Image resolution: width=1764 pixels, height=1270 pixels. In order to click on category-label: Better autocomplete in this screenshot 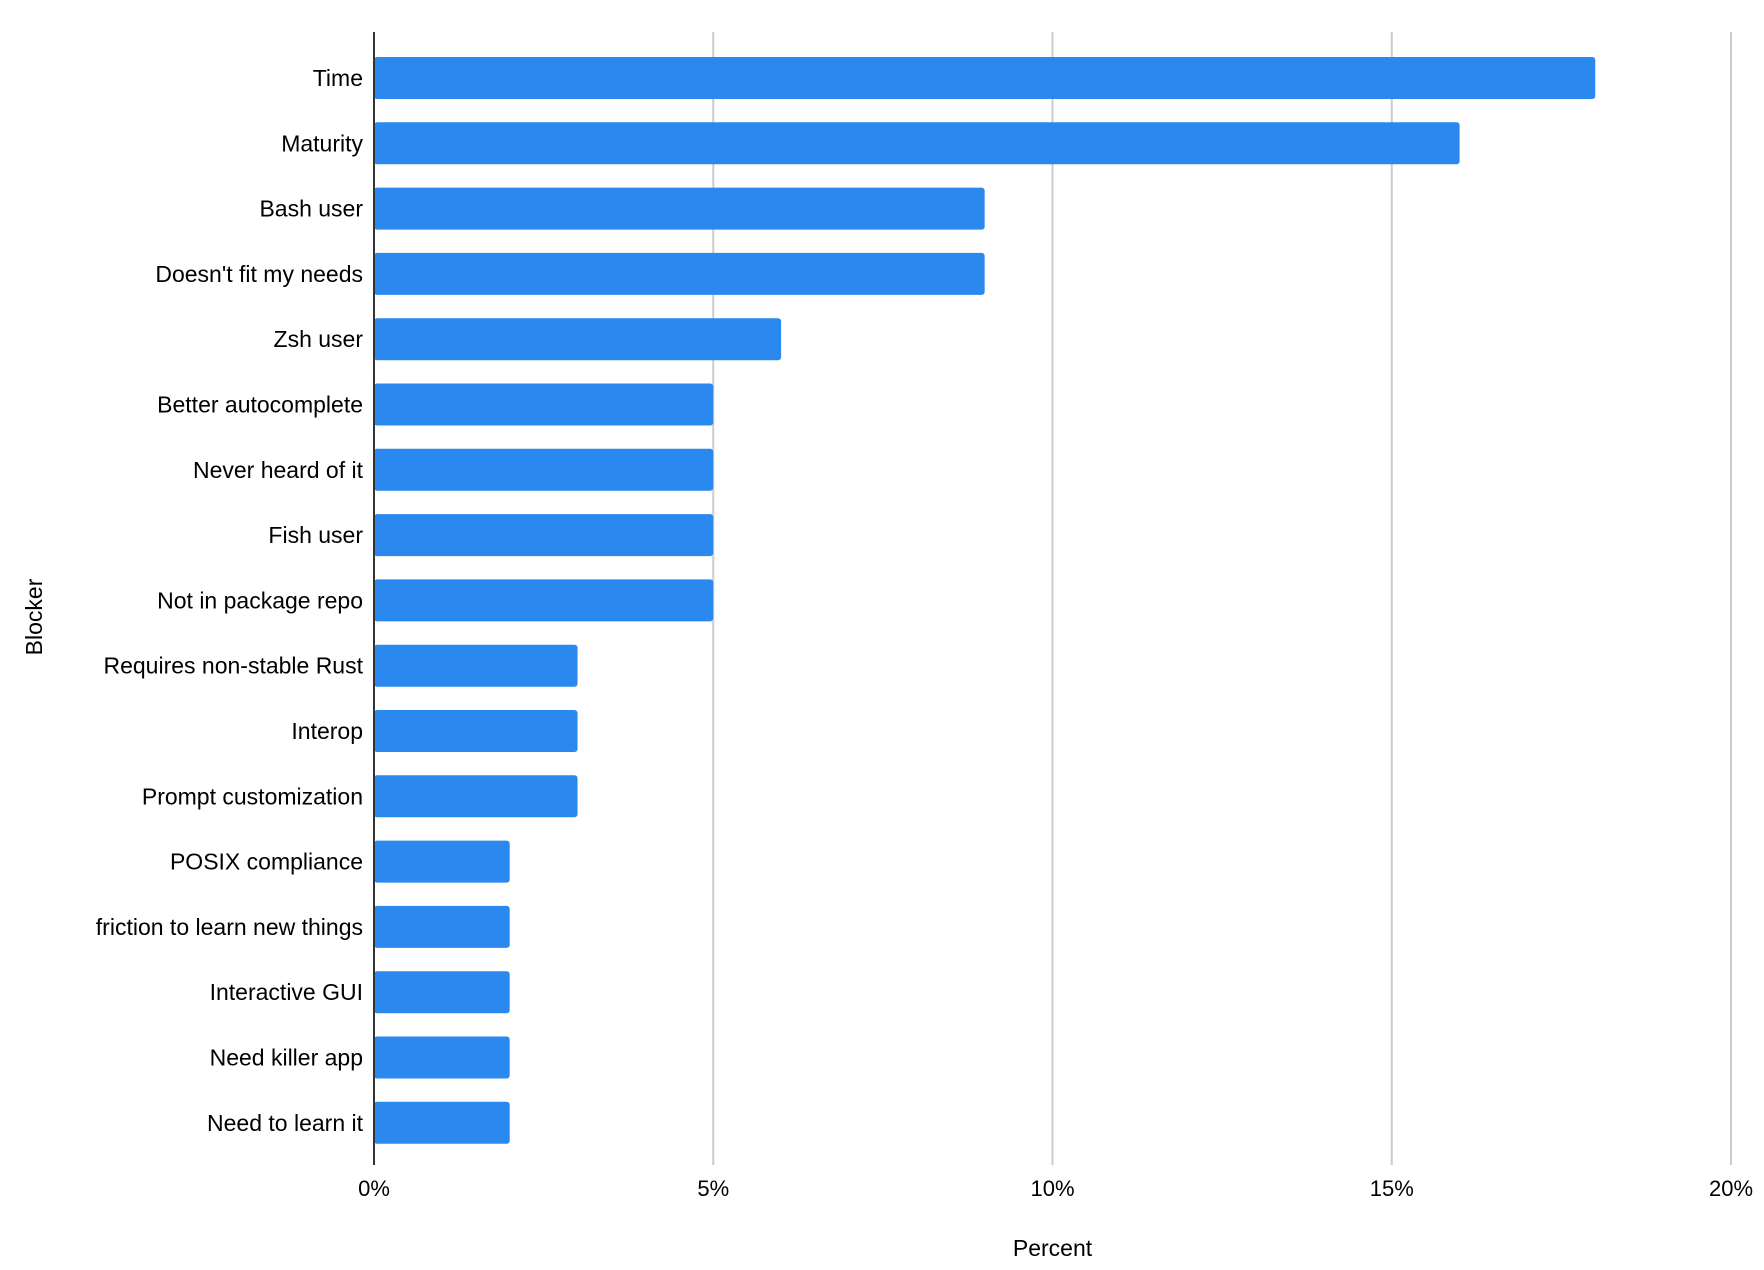, I will do `click(260, 405)`.